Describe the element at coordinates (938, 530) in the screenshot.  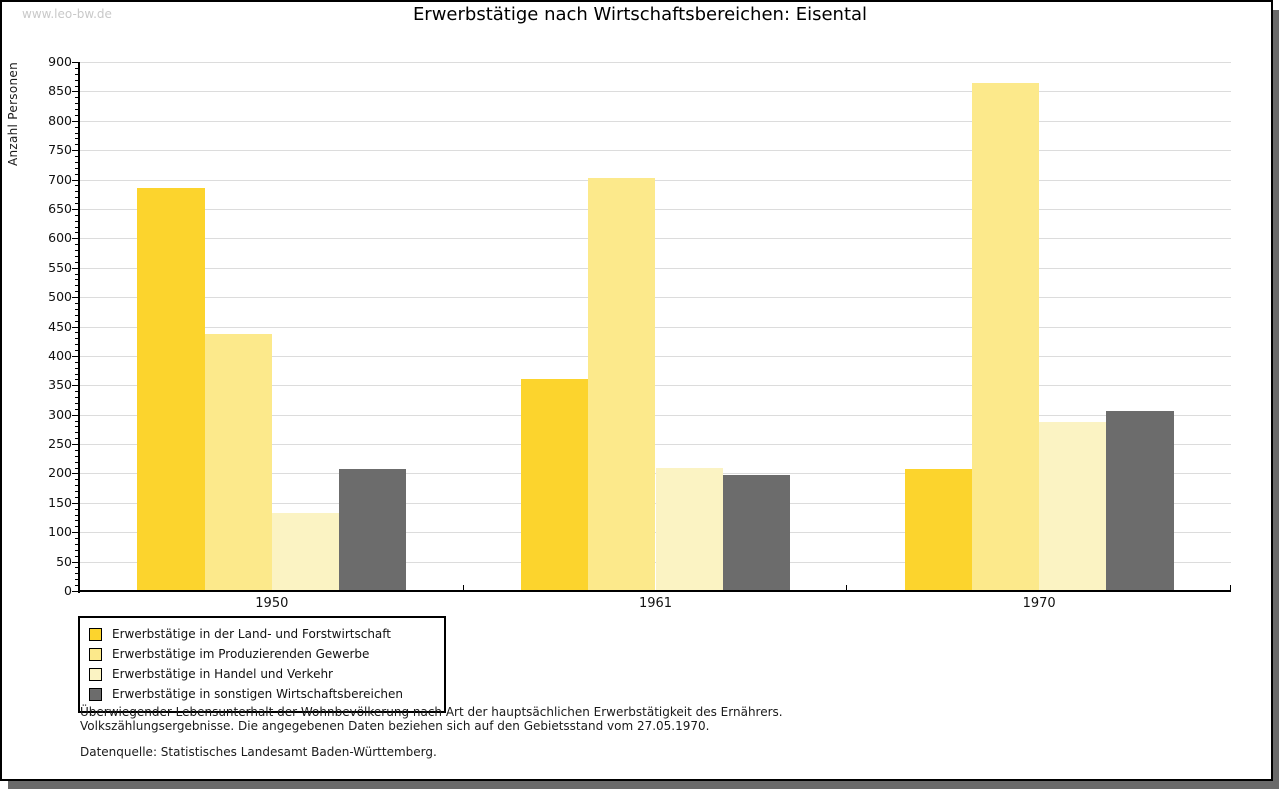
I see `bar-1970-series0` at that location.